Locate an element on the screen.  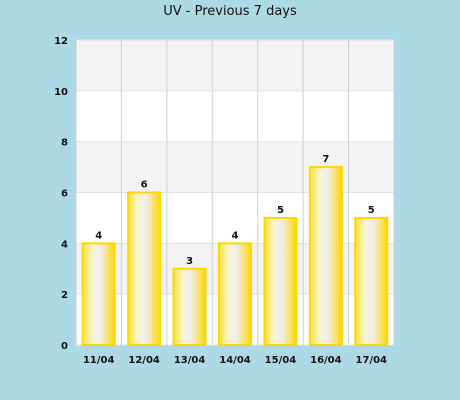
x-tick-label: 11/04 is located at coordinates (99, 360).